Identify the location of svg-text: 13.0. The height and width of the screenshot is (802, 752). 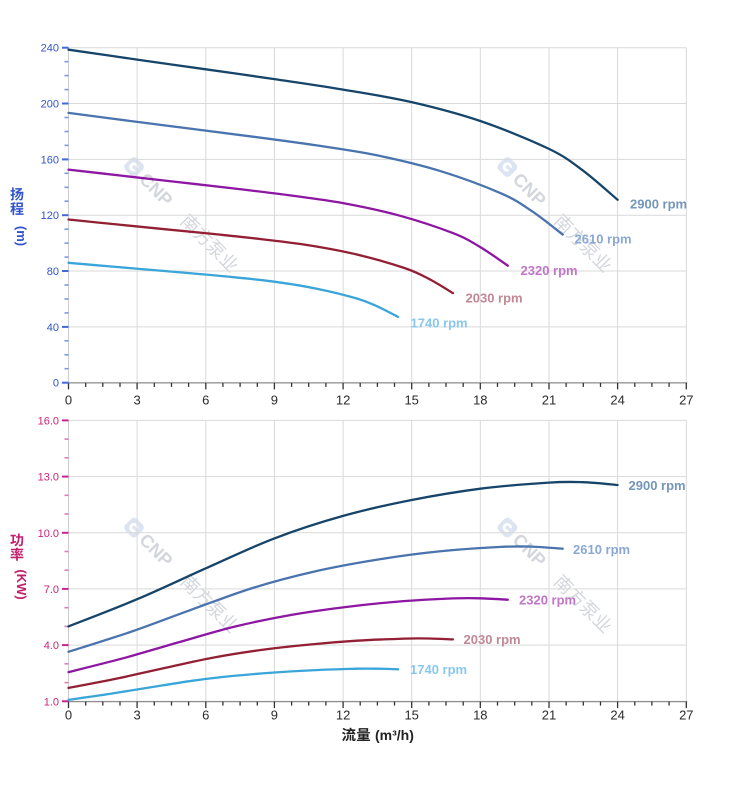
(48, 478).